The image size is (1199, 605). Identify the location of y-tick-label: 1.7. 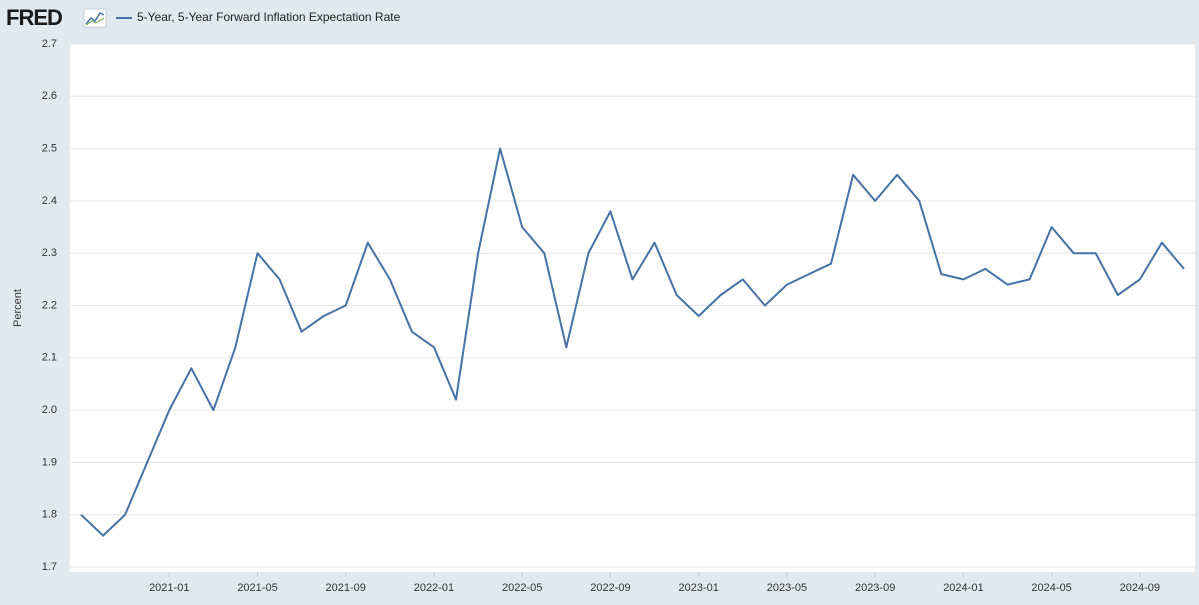
(49, 567).